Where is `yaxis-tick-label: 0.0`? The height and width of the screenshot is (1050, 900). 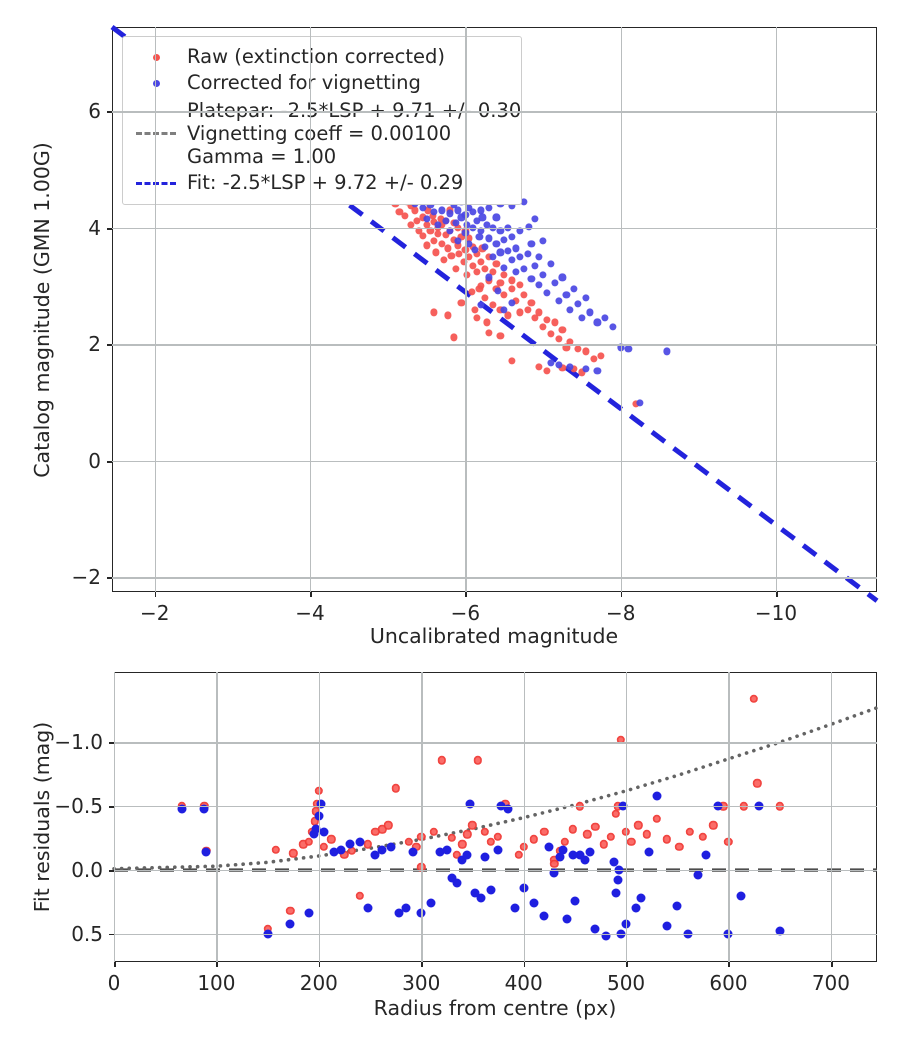
yaxis-tick-label: 0.0 is located at coordinates (87, 870).